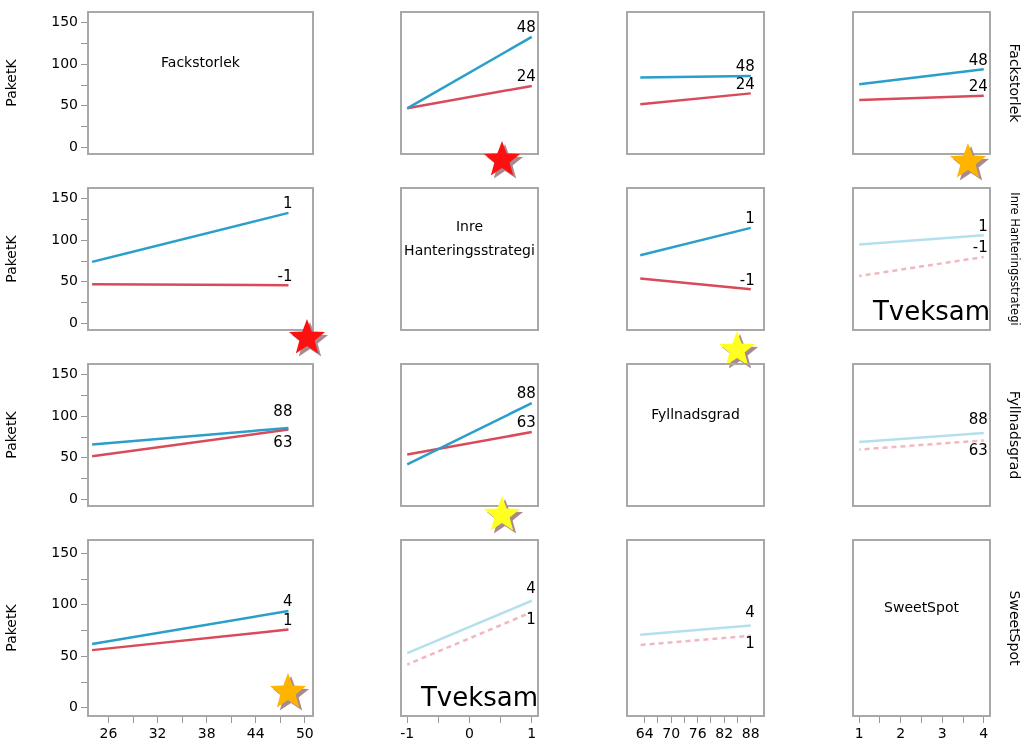  What do you see at coordinates (695, 413) in the screenshot?
I see `text: Fyllnadsgrad` at bounding box center [695, 413].